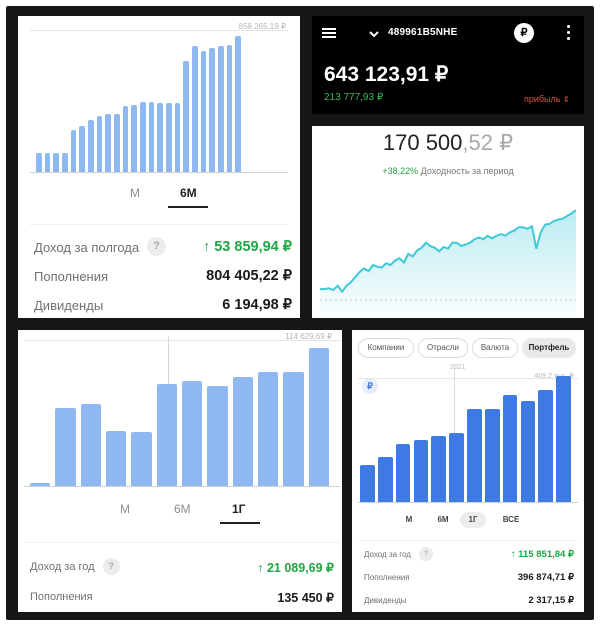 The height and width of the screenshot is (626, 600). Describe the element at coordinates (495, 348) in the screenshot. I see `filter-chip-2: Валюта` at that location.